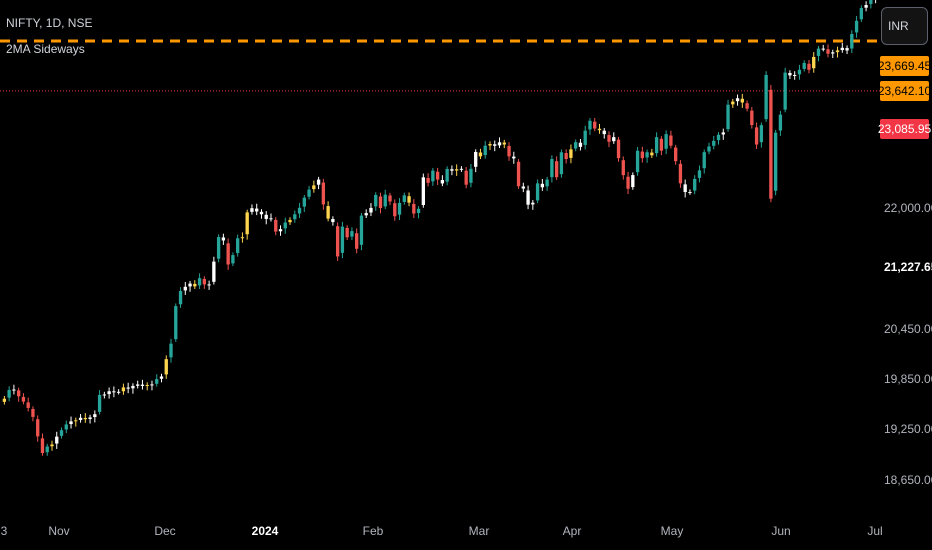 This screenshot has height=550, width=932. Describe the element at coordinates (904, 129) in the screenshot. I see `price-label-dotted-line: 23,085.95` at that location.